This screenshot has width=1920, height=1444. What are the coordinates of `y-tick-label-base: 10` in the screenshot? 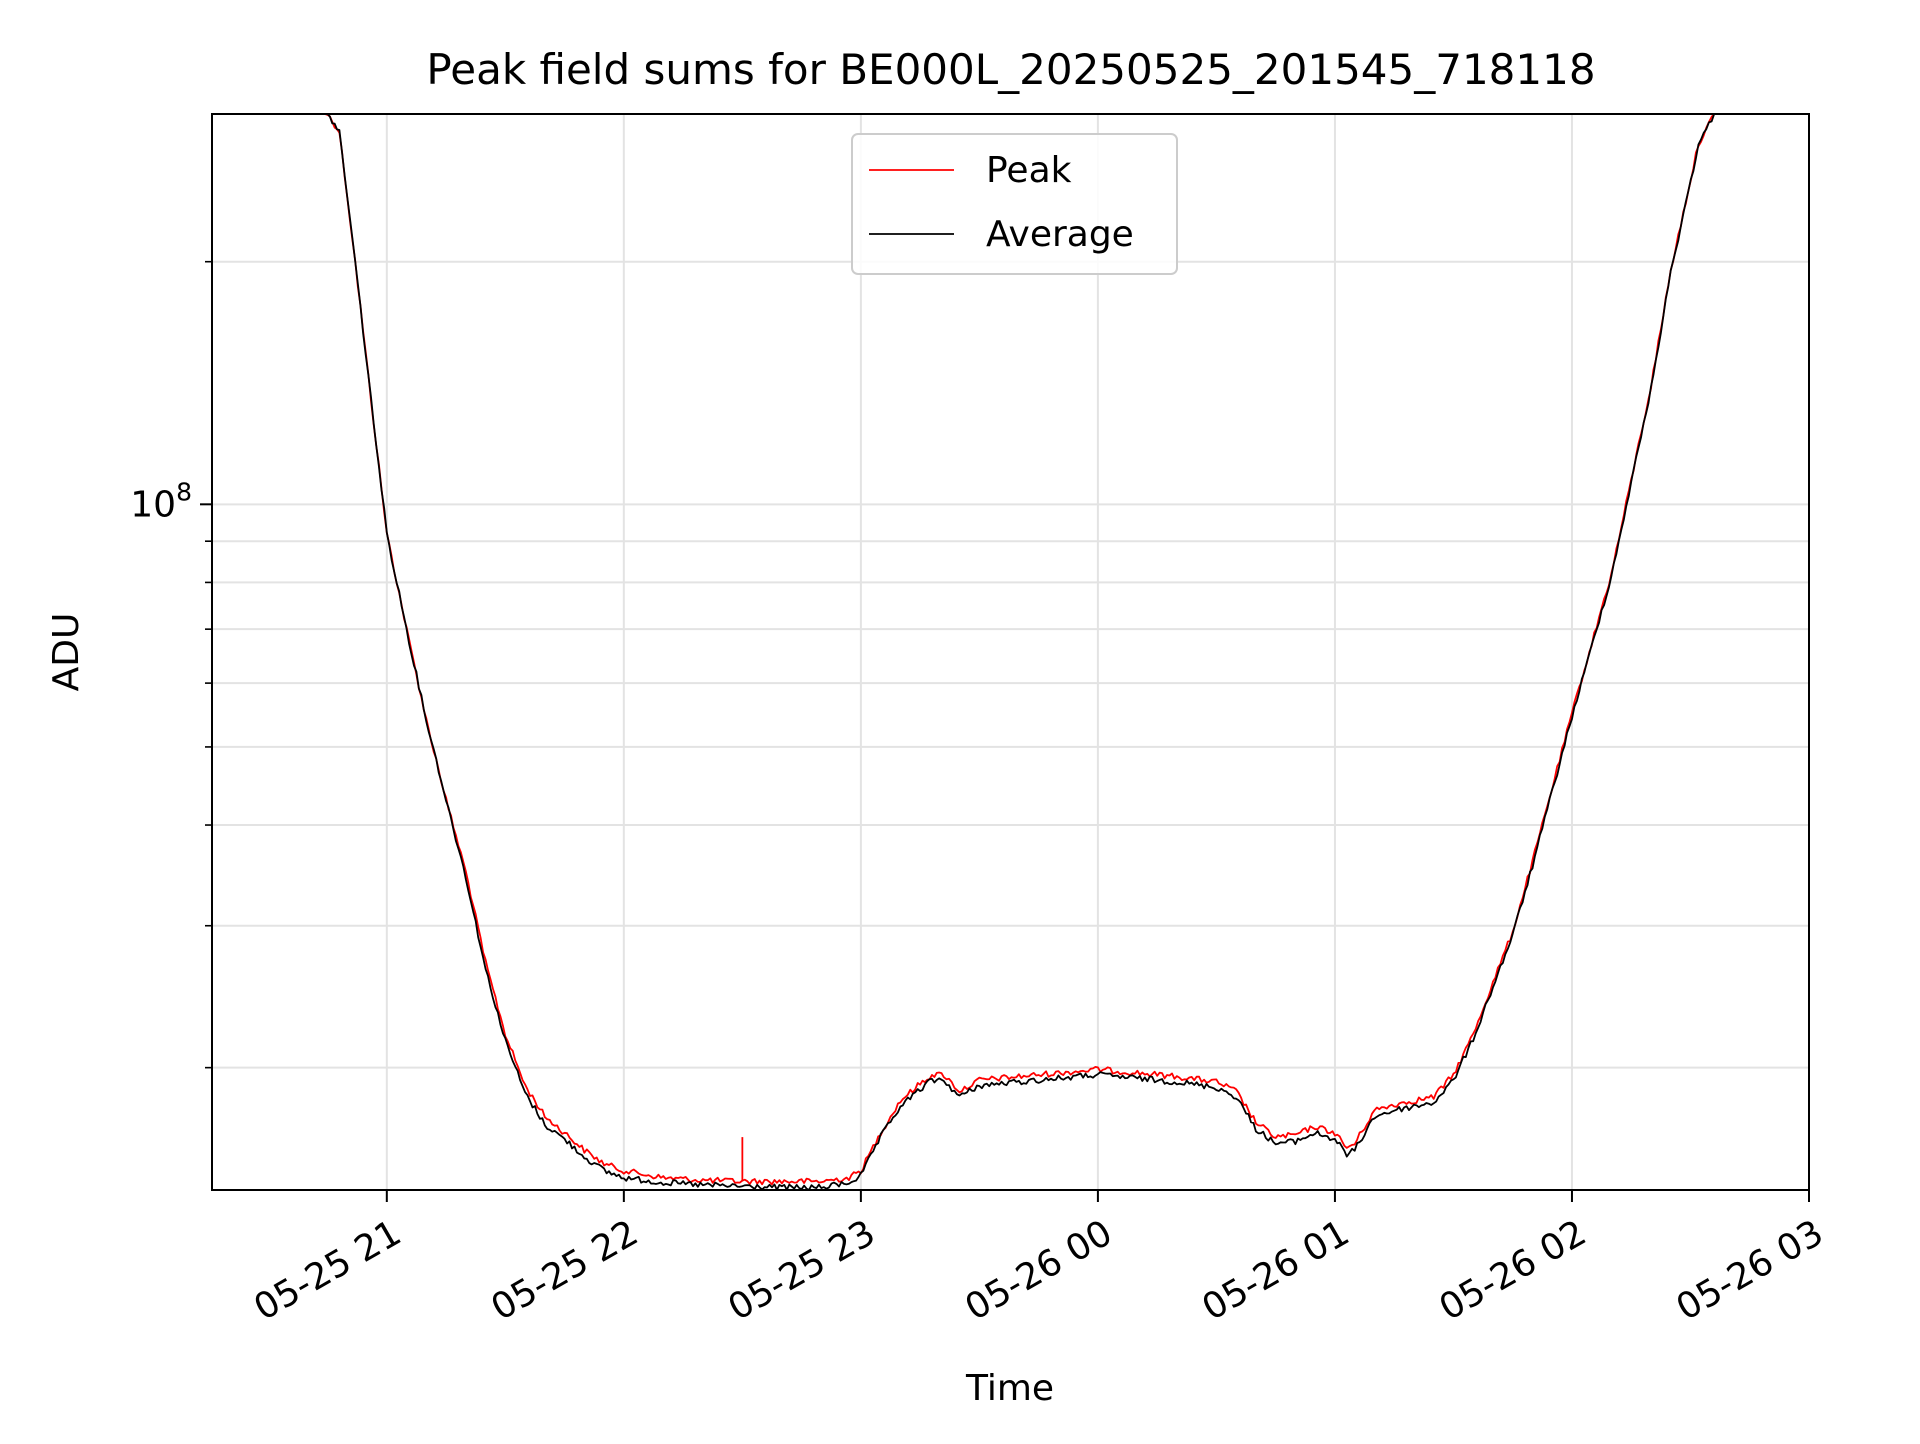 It's located at (153, 504).